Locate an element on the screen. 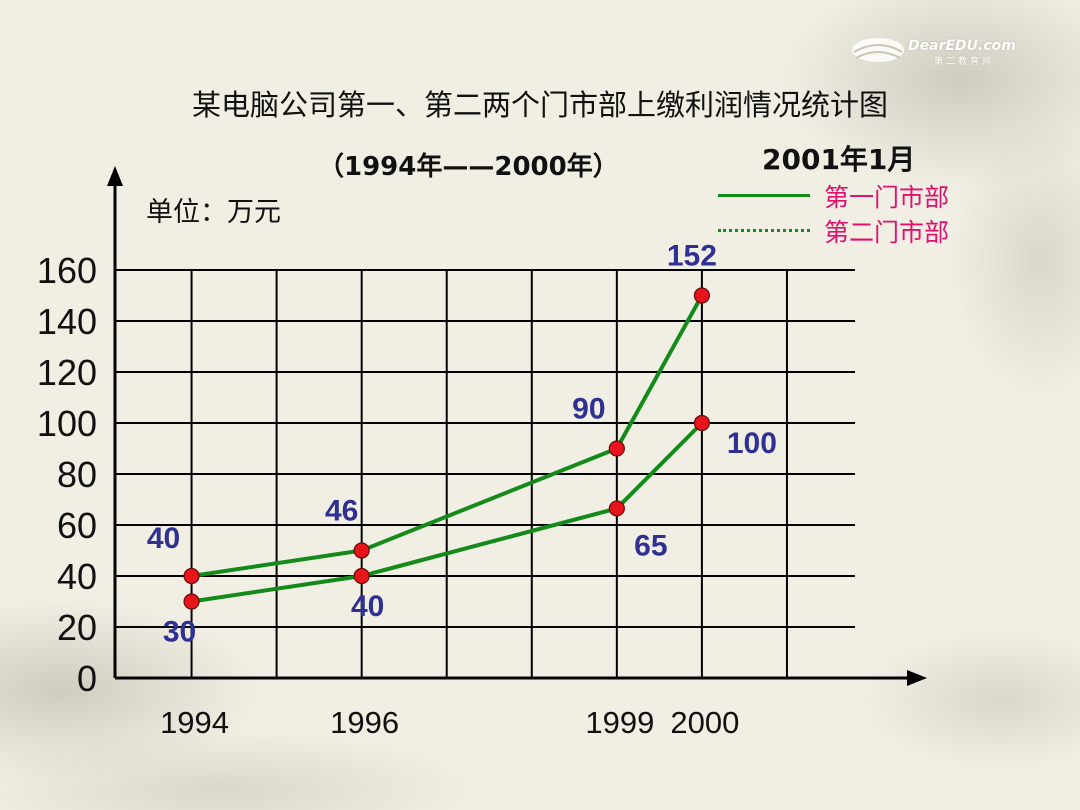 This screenshot has height=810, width=1080. wave-logo-icon is located at coordinates (878, 50).